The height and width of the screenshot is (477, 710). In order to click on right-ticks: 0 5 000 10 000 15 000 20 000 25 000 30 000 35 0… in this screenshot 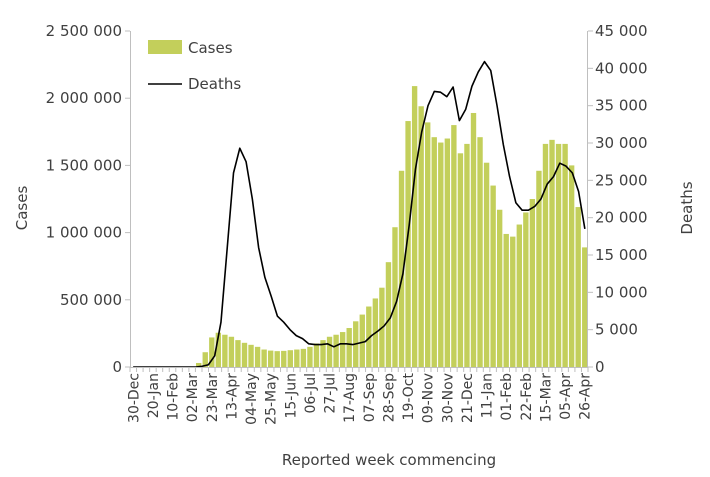, I will do `click(618, 199)`.